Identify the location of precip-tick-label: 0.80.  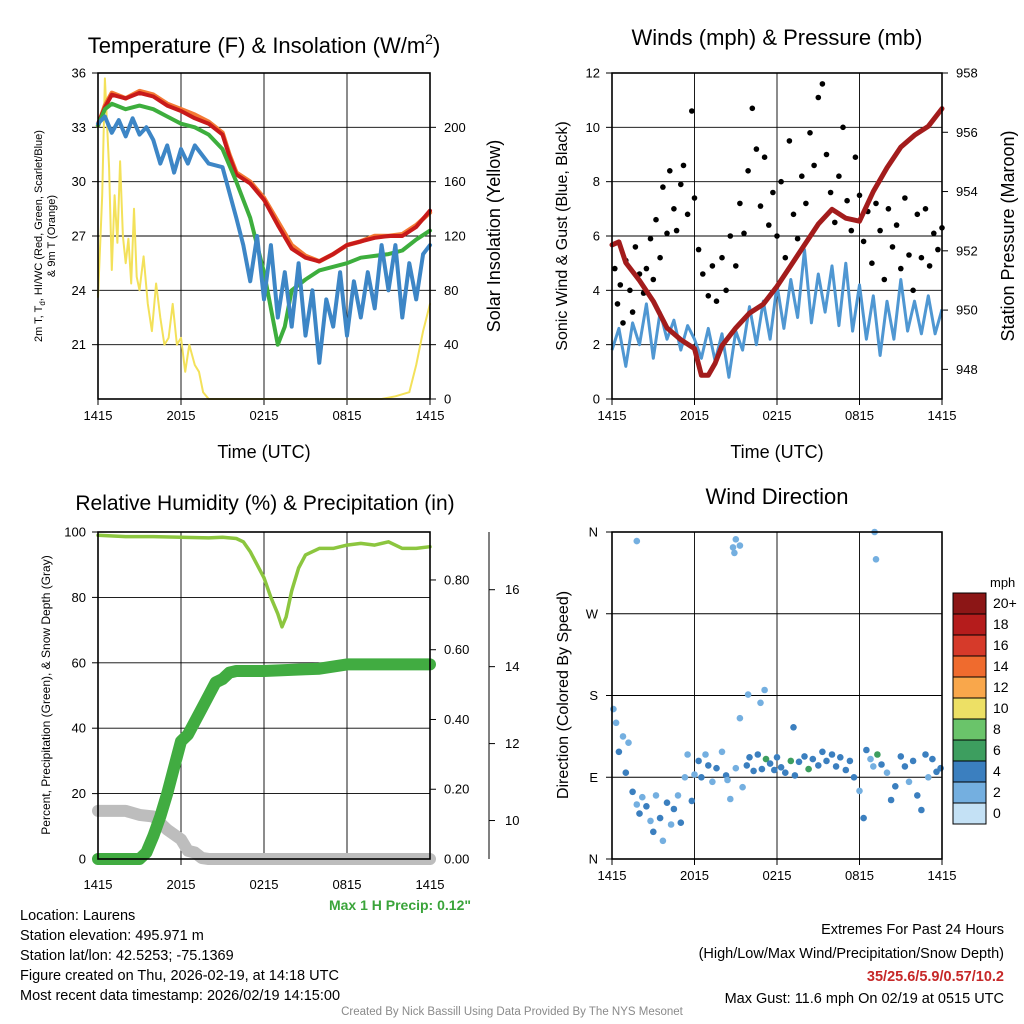
(456, 579).